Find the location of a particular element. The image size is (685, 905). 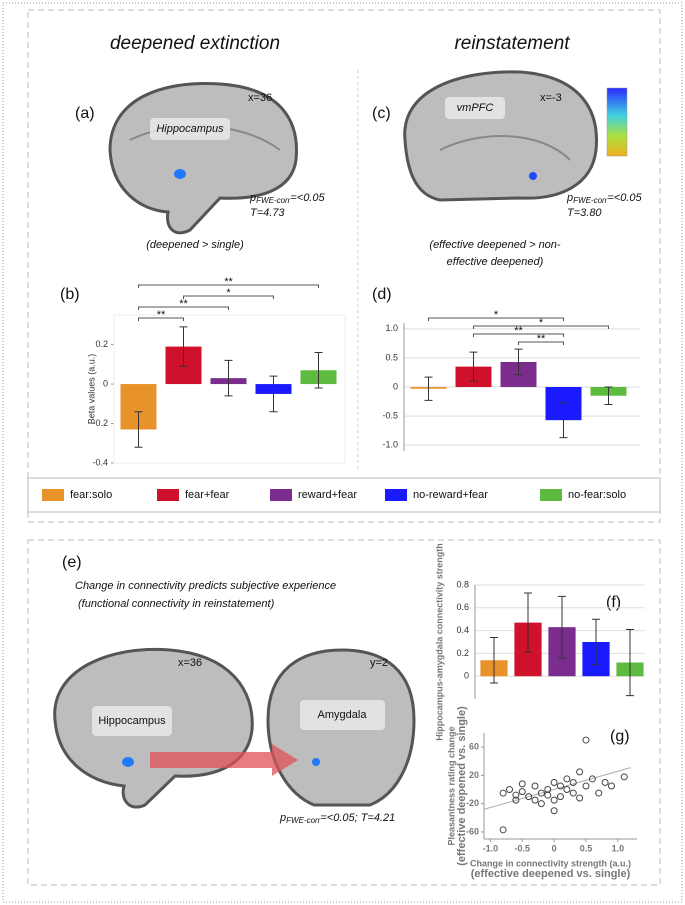

p-threshold: pFWE-corr=<0.05 is located at coordinates (604, 198).